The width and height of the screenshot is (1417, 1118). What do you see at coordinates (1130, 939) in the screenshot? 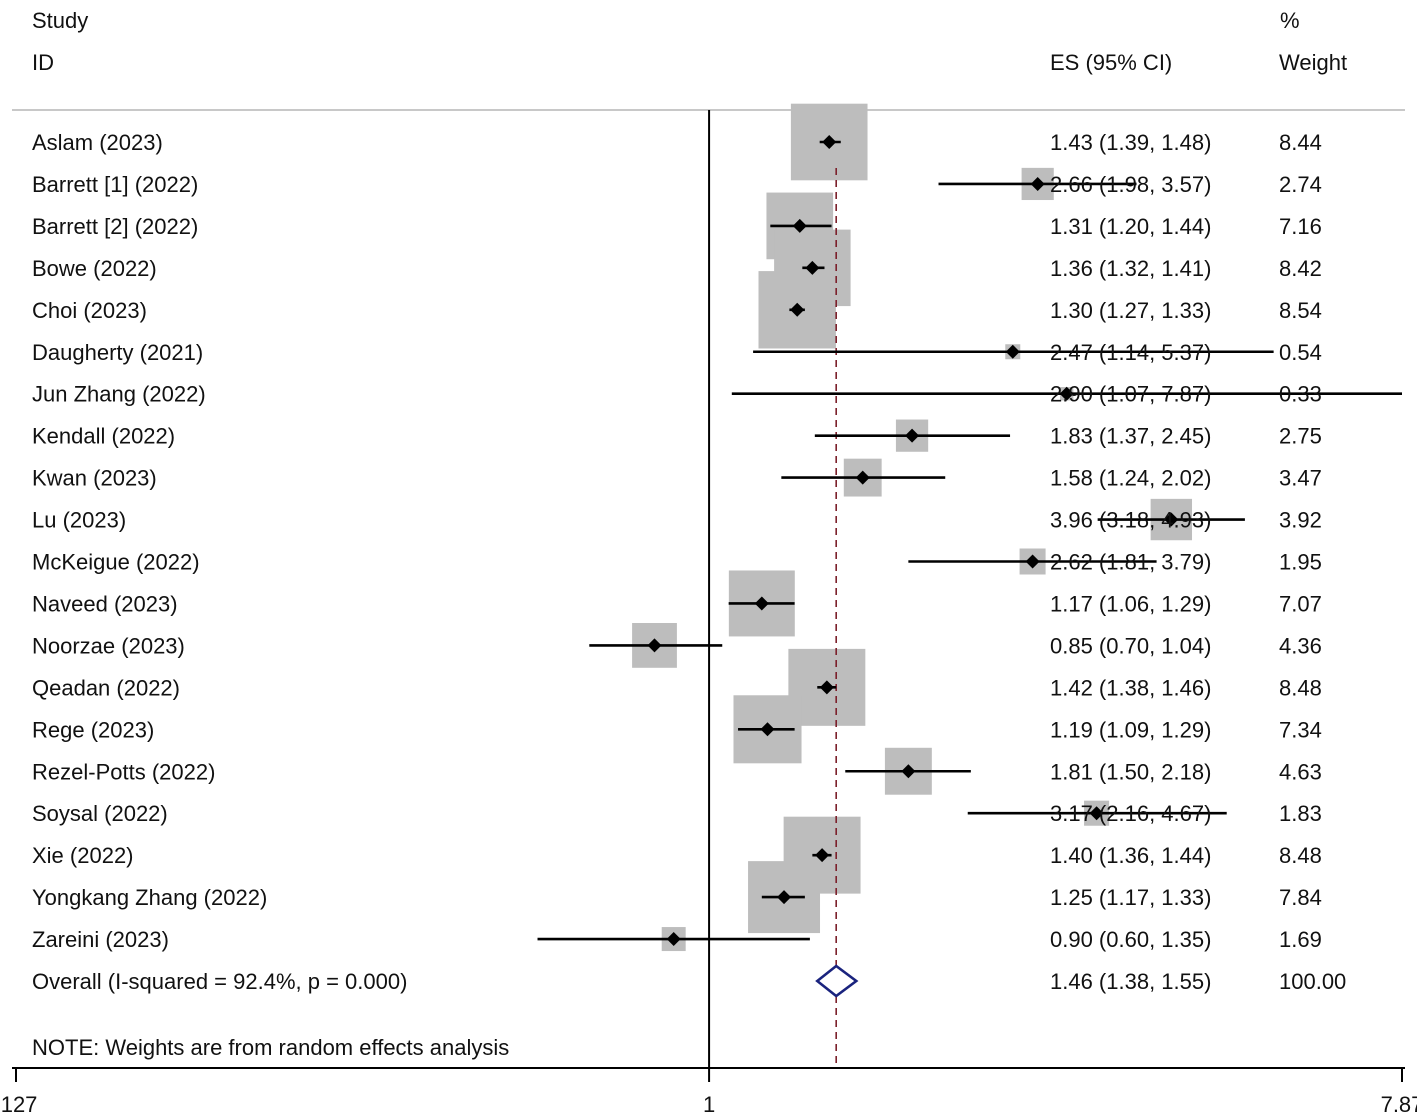
I see `effect-size-label: 0.90 (0.60, 1.35)` at bounding box center [1130, 939].